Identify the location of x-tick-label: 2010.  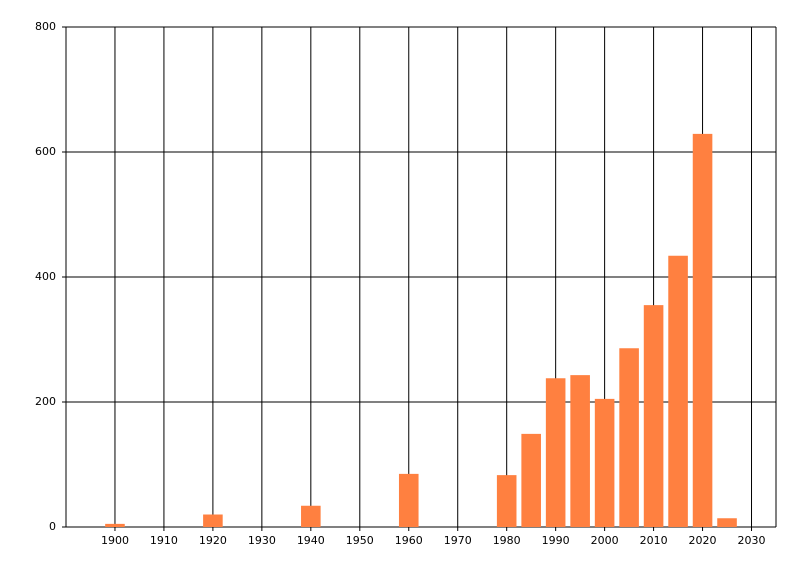
(654, 540).